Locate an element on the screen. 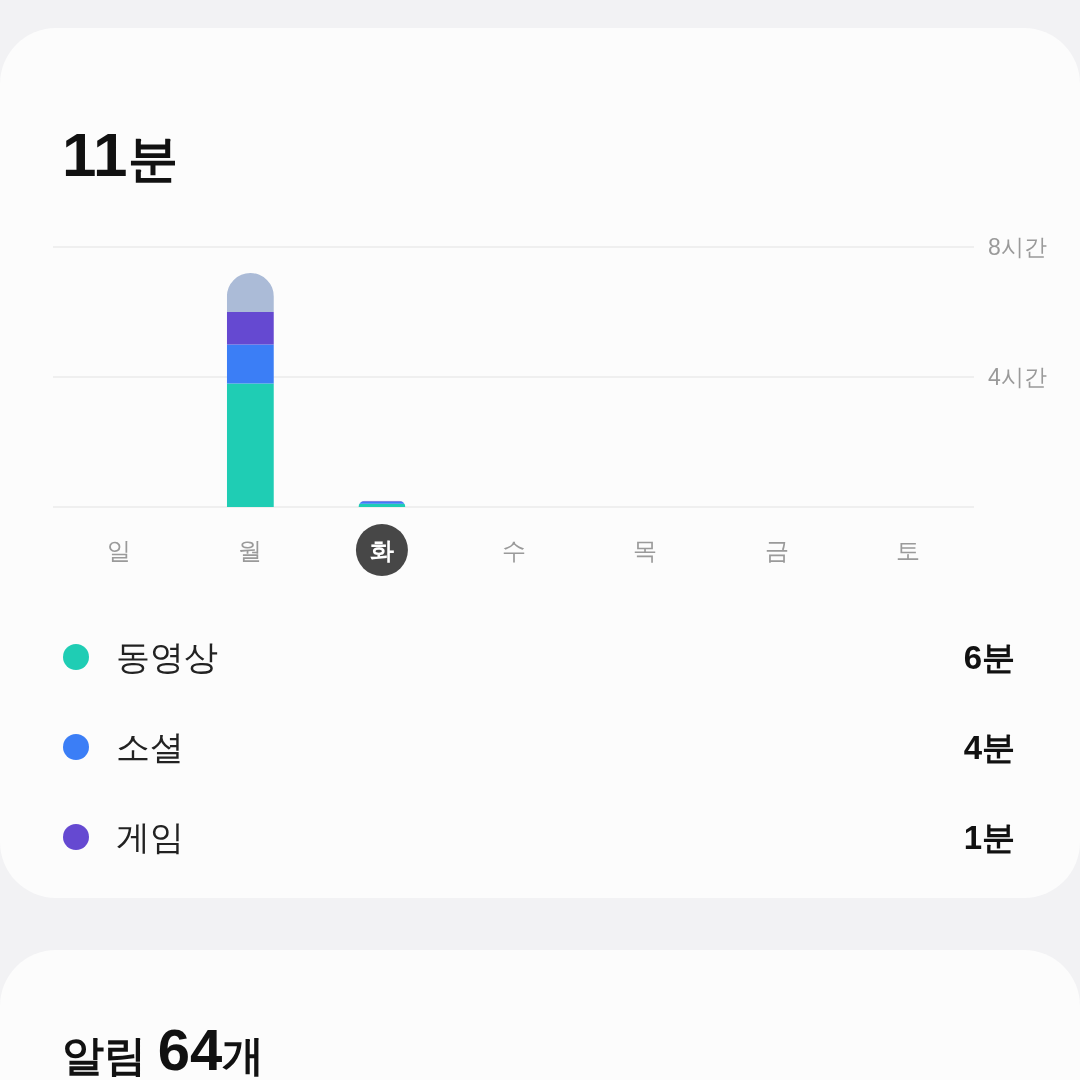 Image resolution: width=1080 pixels, height=1080 pixels. text: 알림 64개 is located at coordinates (163, 1048).